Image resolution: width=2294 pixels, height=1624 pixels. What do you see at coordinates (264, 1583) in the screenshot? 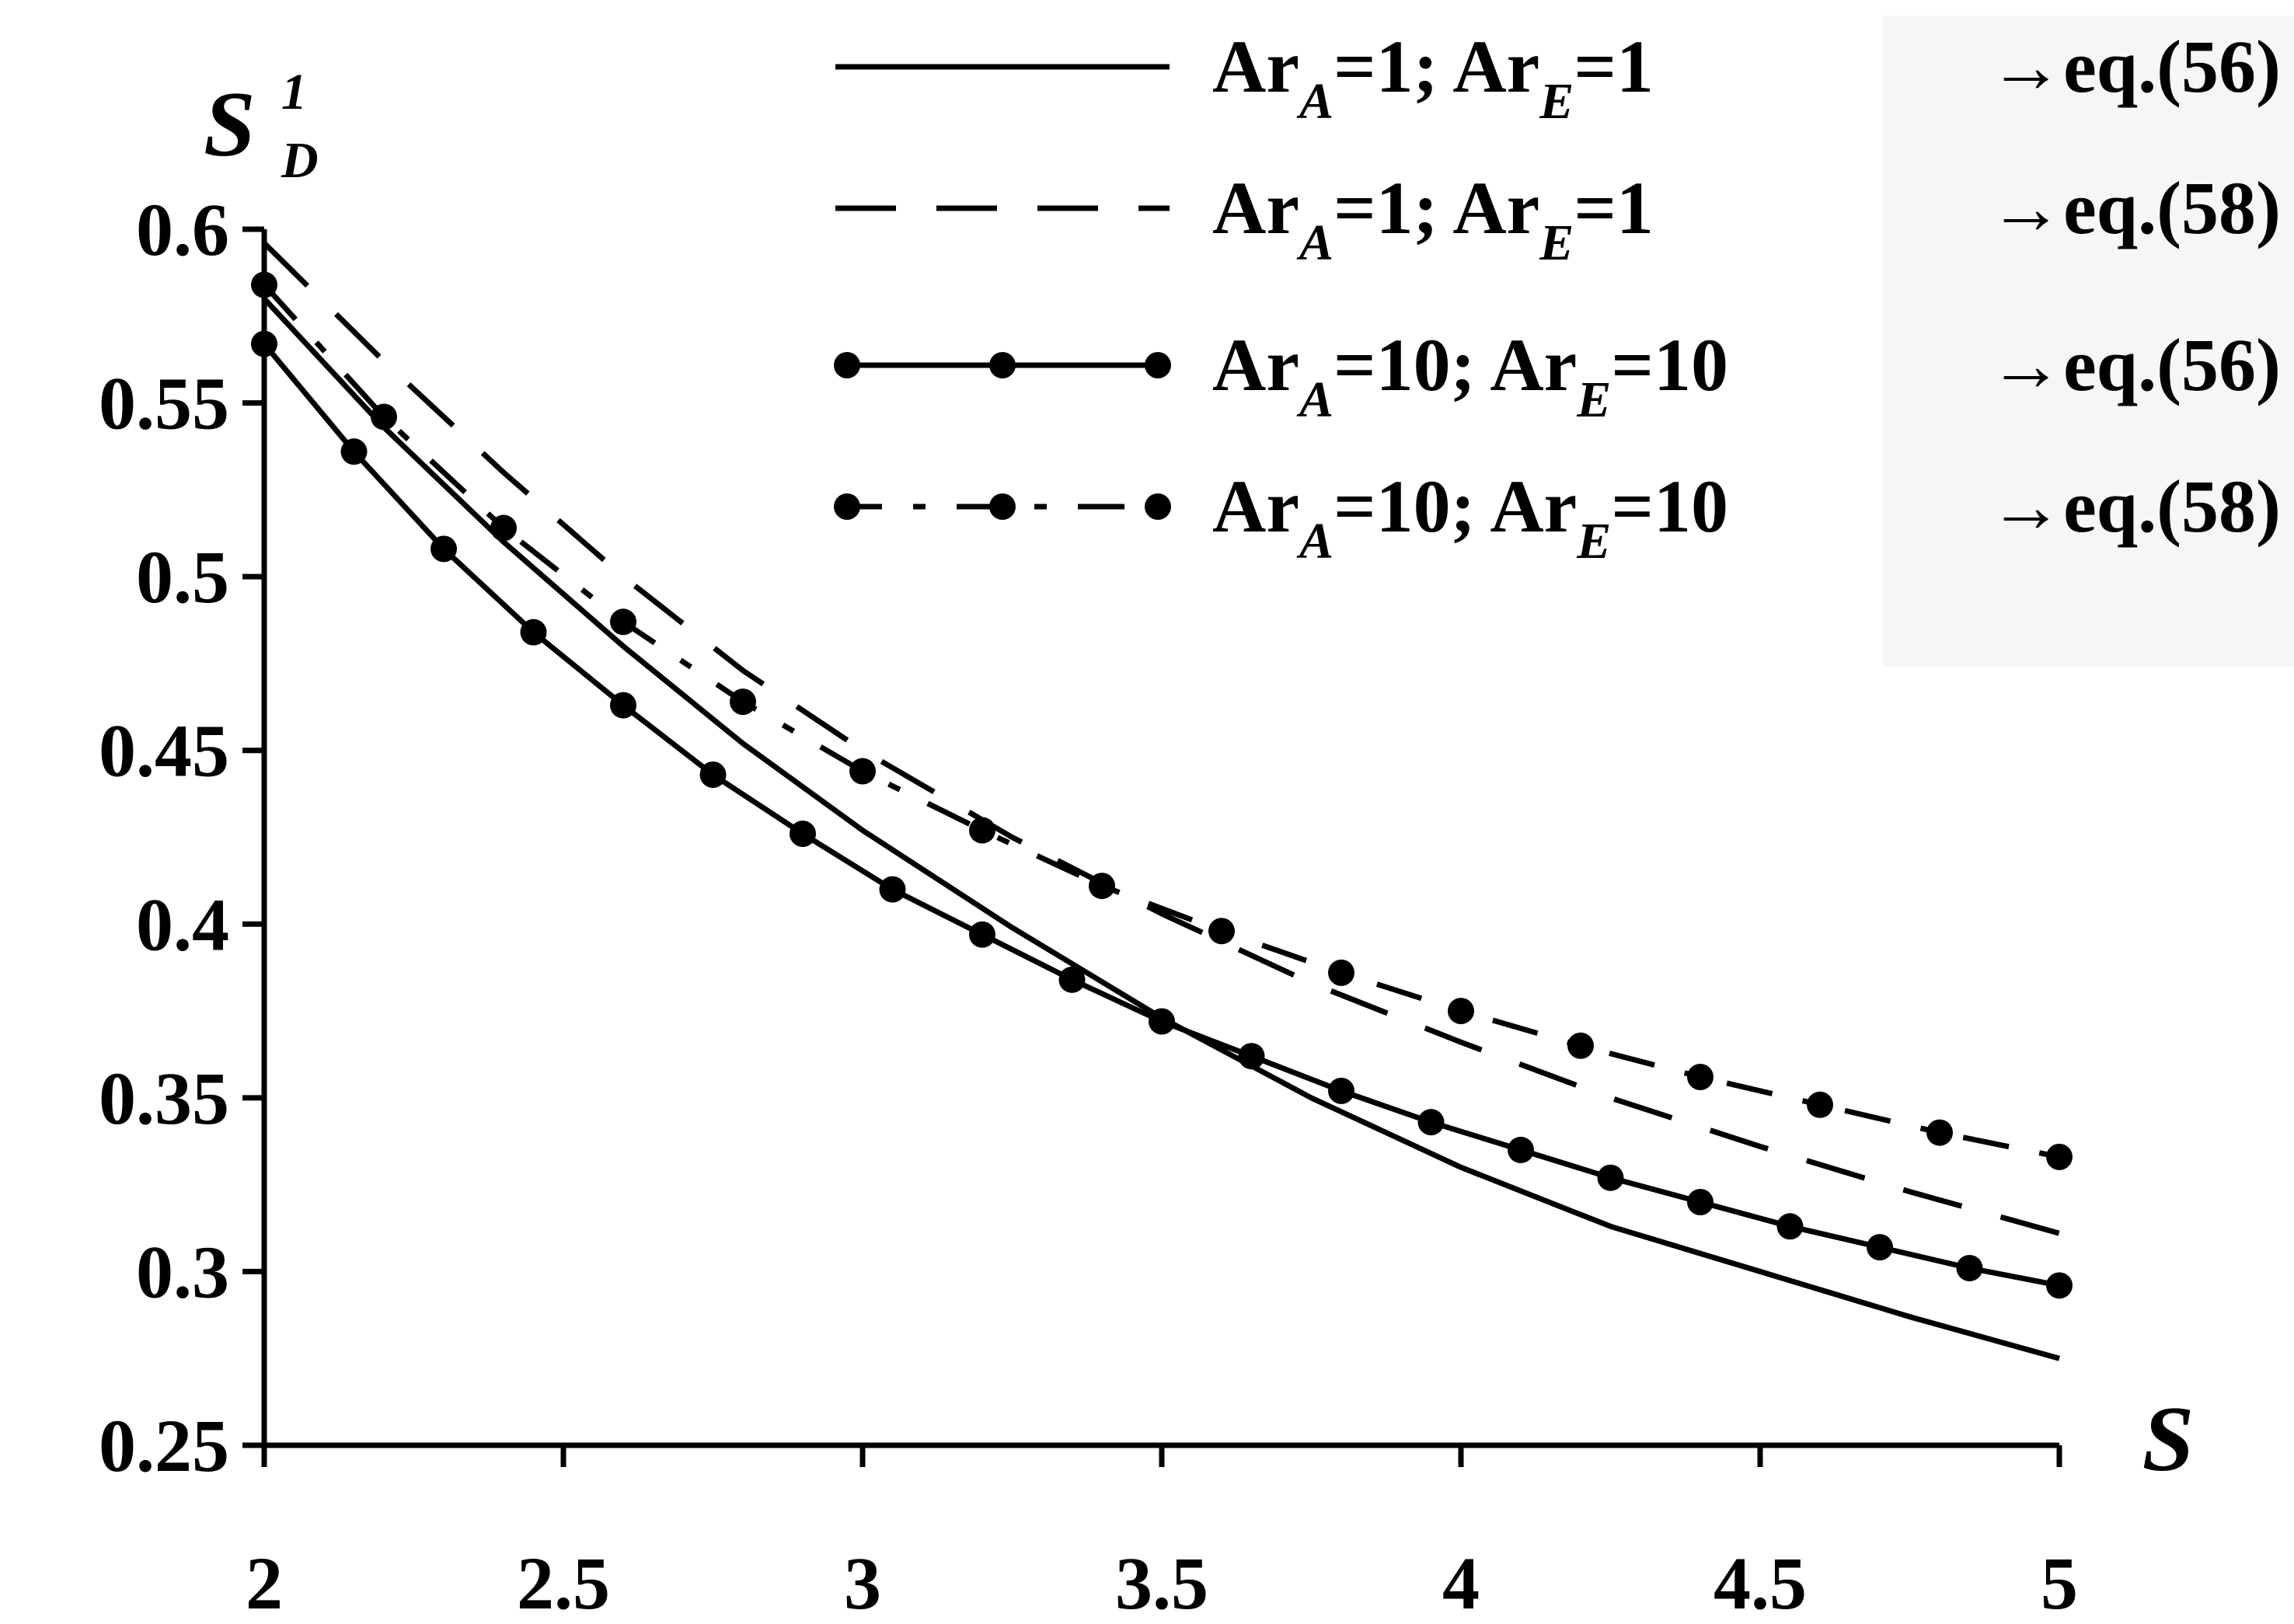
I see `x-tick-label: 2` at bounding box center [264, 1583].